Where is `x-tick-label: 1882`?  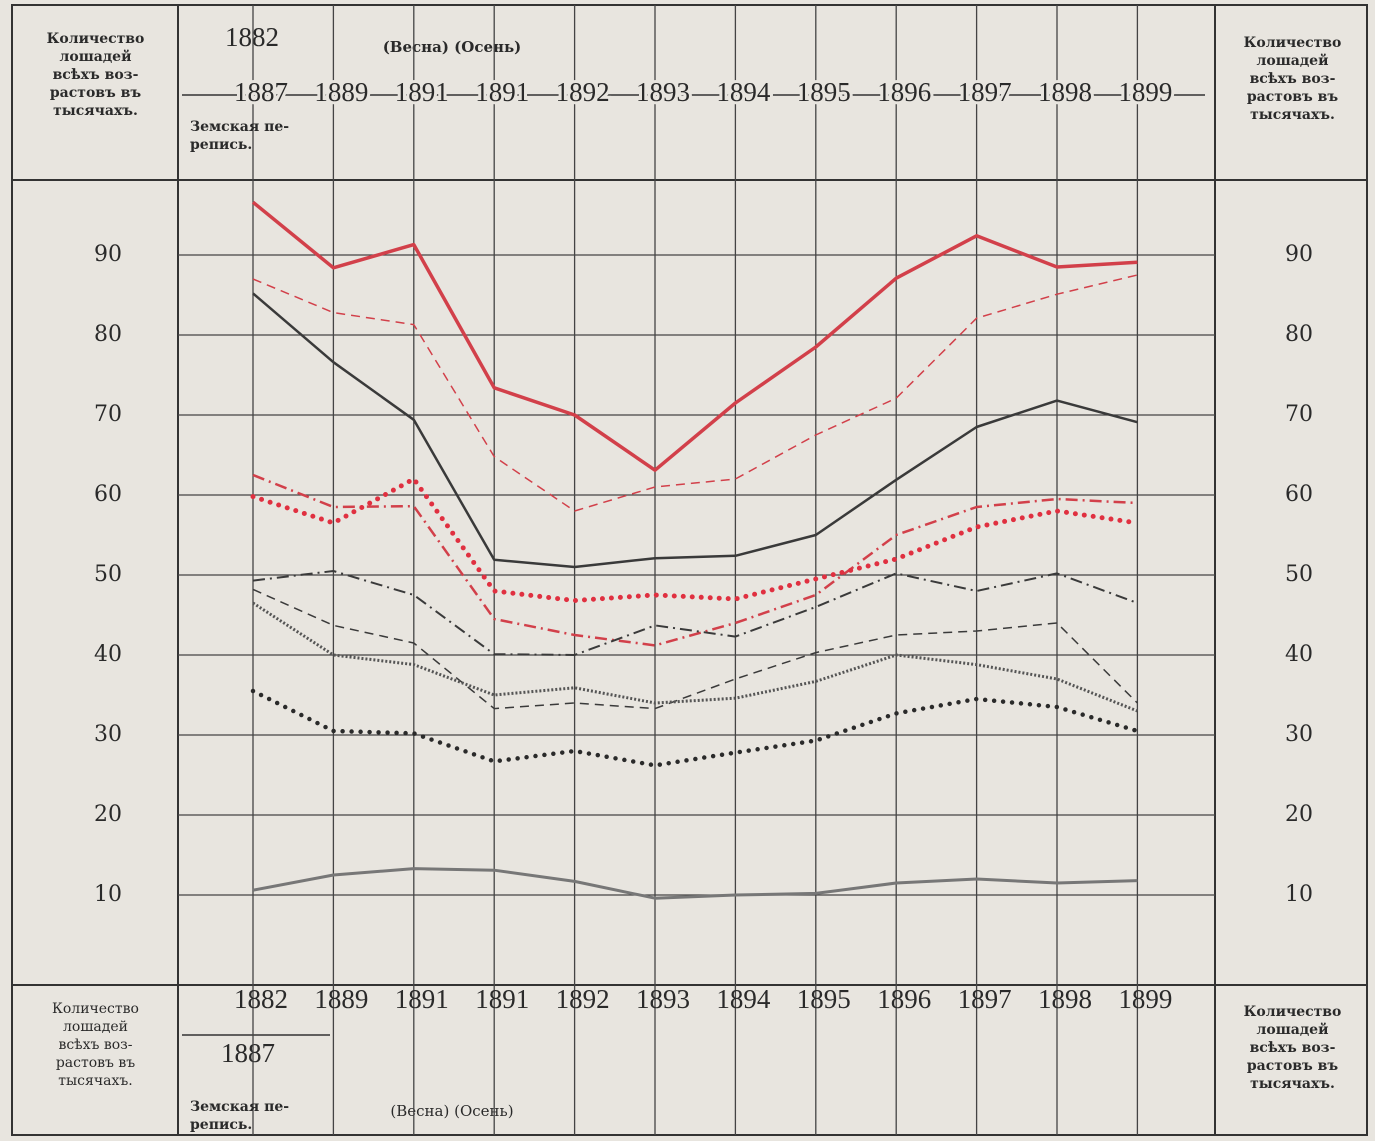 x-tick-label: 1882 is located at coordinates (261, 999).